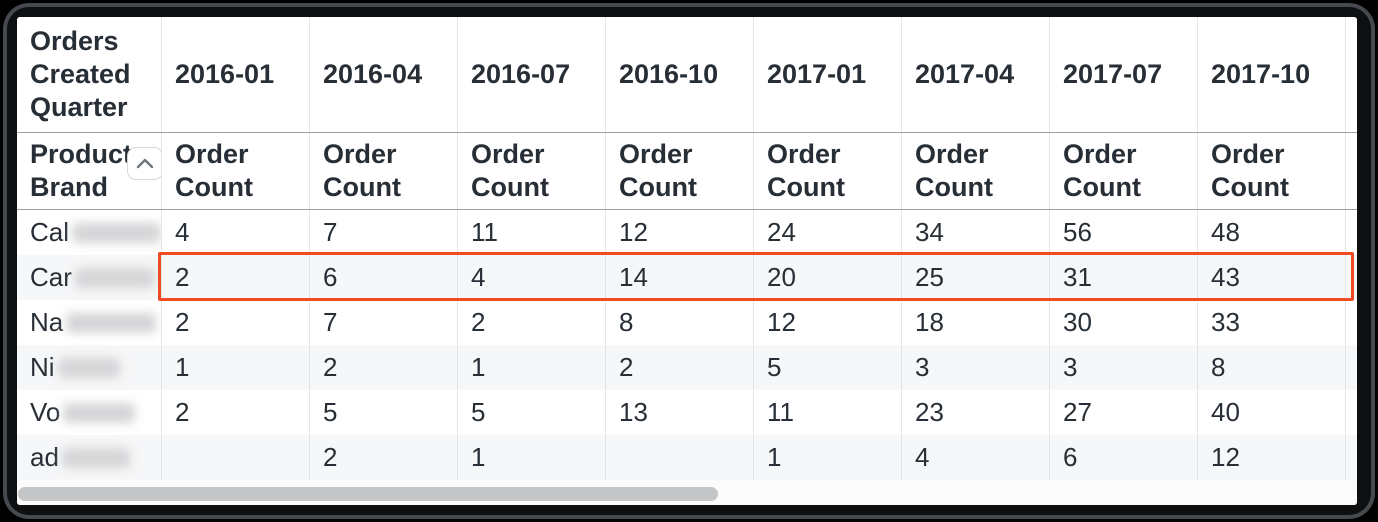  Describe the element at coordinates (1272, 277) in the screenshot. I see `value-cell-Car-2017-10: 43` at that location.